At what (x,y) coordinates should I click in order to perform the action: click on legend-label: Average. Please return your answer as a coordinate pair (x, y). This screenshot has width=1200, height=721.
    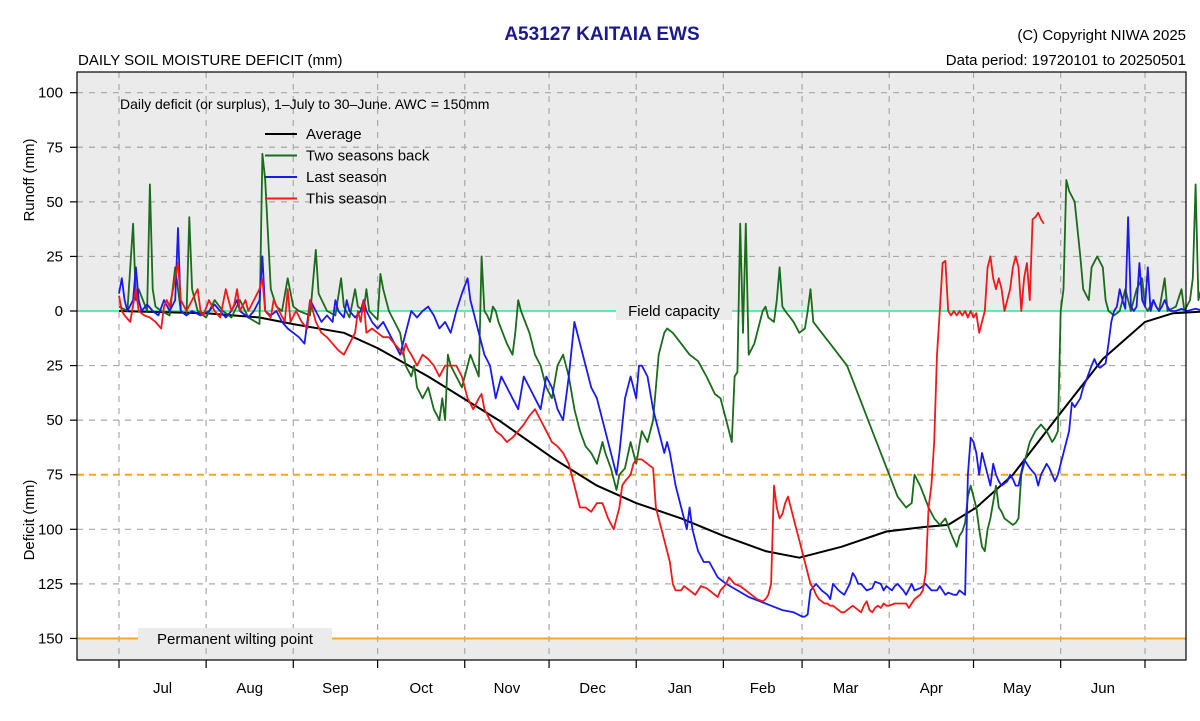
    Looking at the image, I should click on (334, 134).